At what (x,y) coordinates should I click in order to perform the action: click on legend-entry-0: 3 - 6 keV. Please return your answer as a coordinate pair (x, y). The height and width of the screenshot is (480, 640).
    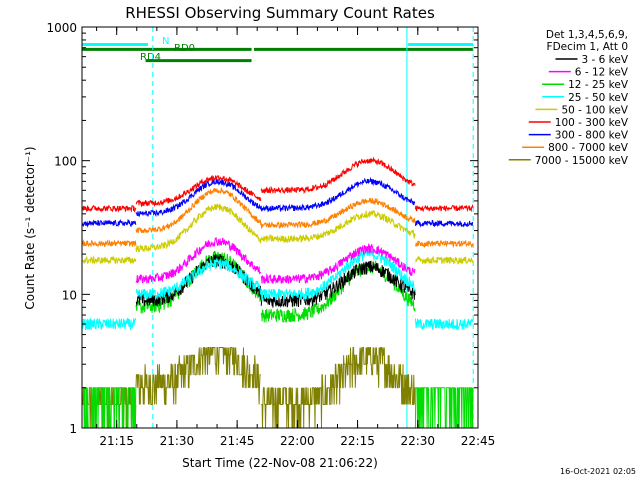
    Looking at the image, I should click on (604, 60).